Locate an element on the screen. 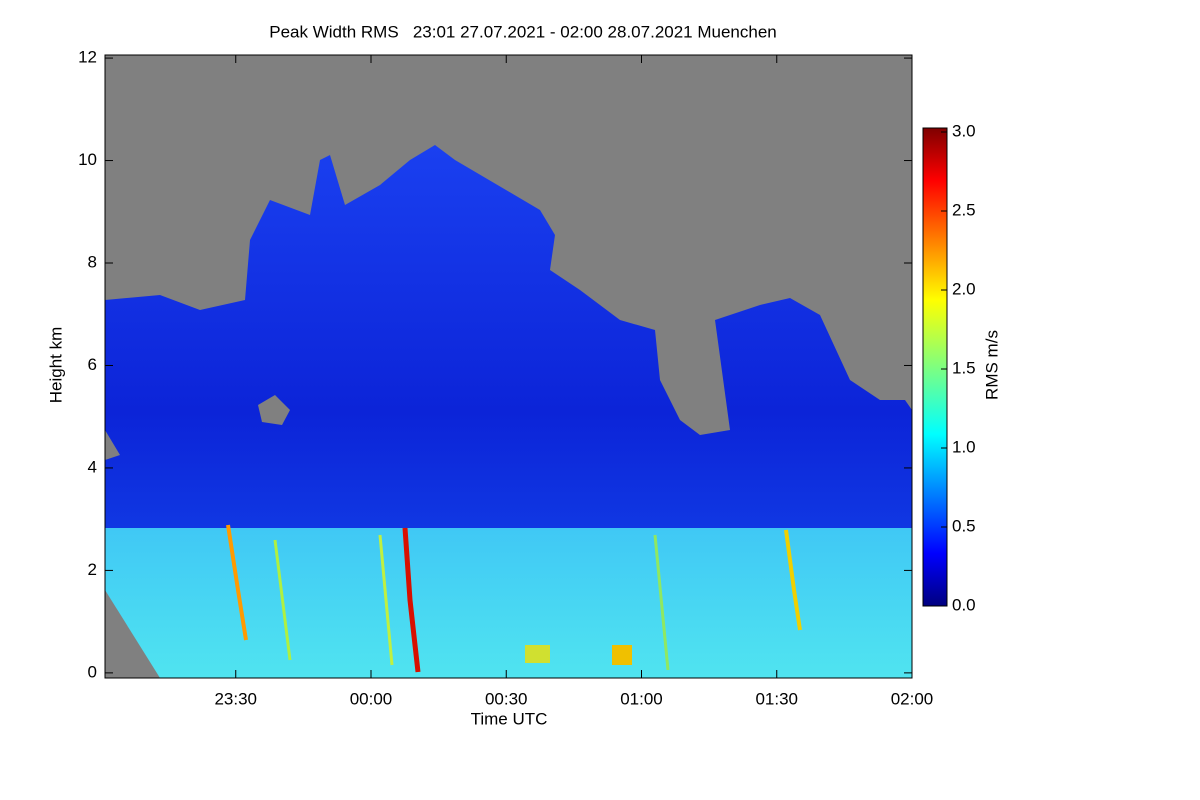 This screenshot has width=1200, height=800. x-tick-label: 00:00 is located at coordinates (371, 698).